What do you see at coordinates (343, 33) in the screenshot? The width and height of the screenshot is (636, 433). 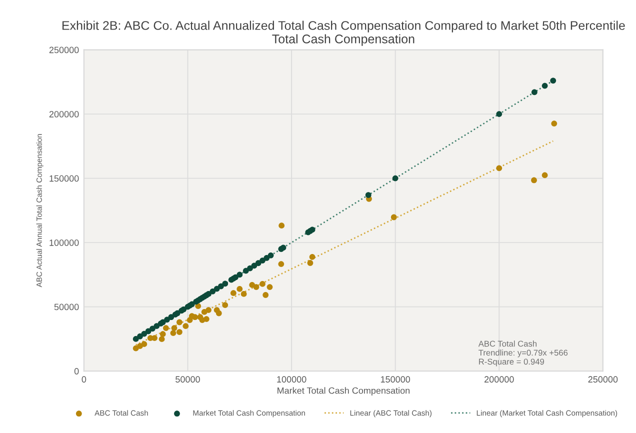 I see `chart-title: Exhibit 2B: ABC Co. Actual Annualized Total Cash Compensation Compared to Market 50th Percentile Total Cash Compensation` at bounding box center [343, 33].